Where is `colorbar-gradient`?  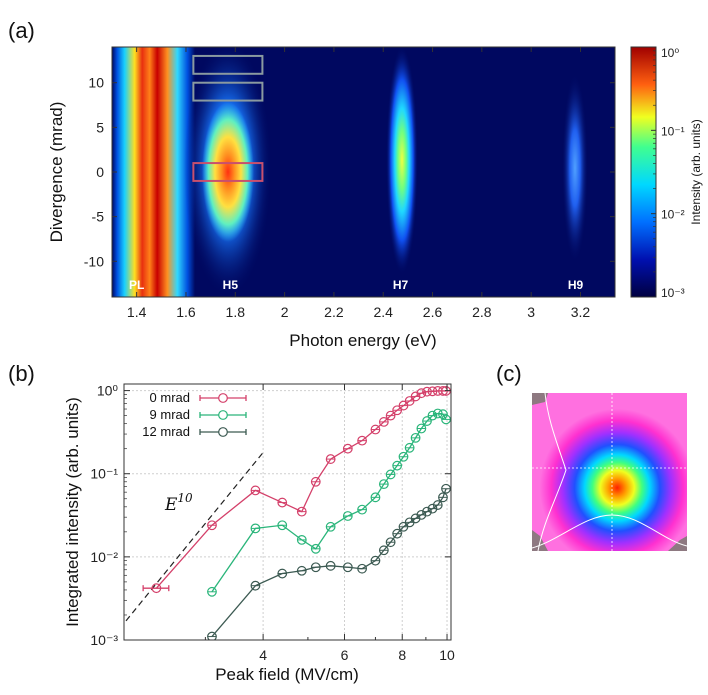 colorbar-gradient is located at coordinates (643, 172).